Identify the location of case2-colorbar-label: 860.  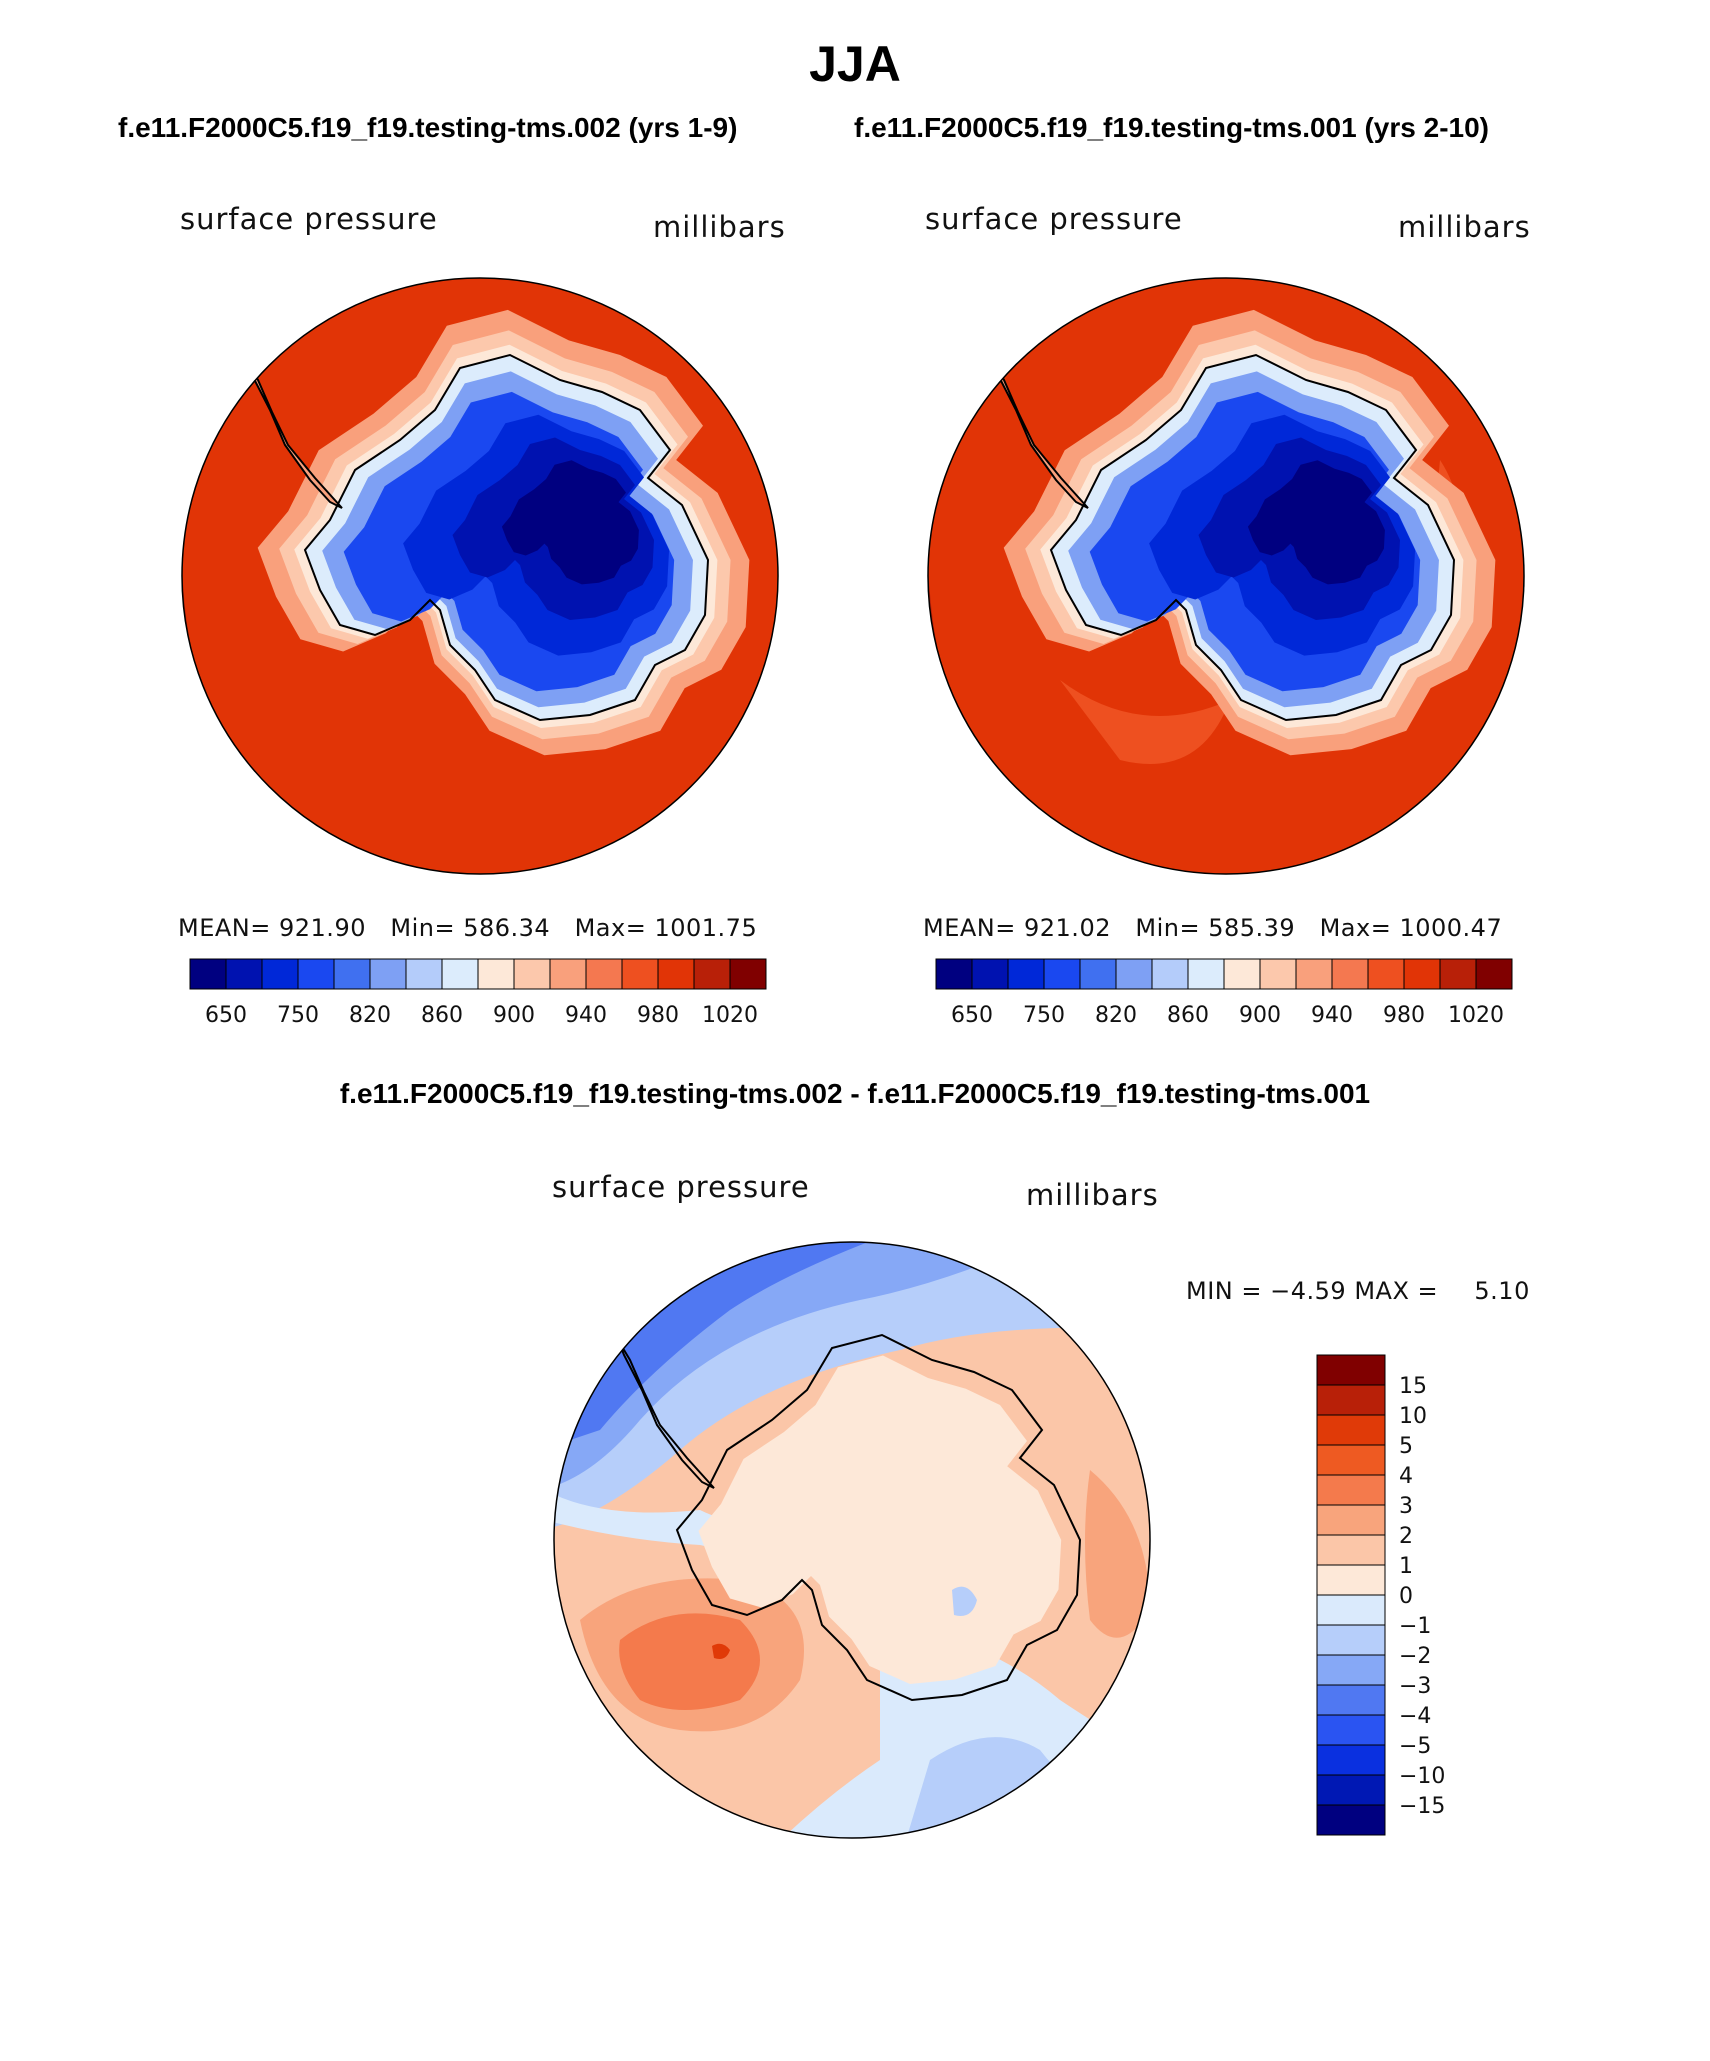
(1188, 1015).